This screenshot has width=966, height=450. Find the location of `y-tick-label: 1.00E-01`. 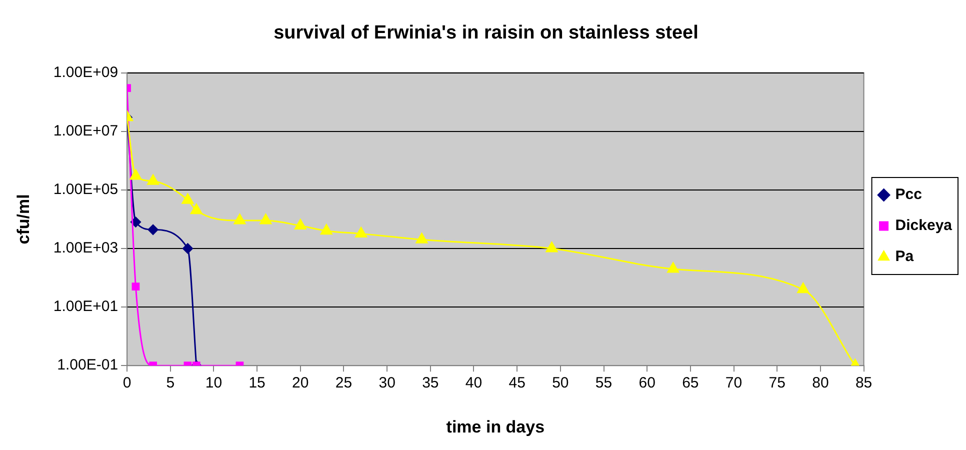

y-tick-label: 1.00E-01 is located at coordinates (87, 365).